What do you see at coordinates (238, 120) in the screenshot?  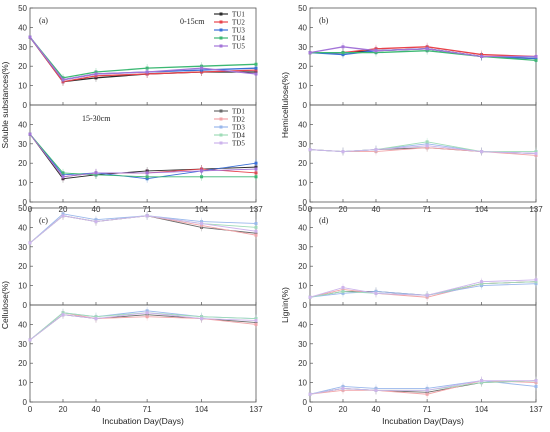 I see `legend-label: TD2` at bounding box center [238, 120].